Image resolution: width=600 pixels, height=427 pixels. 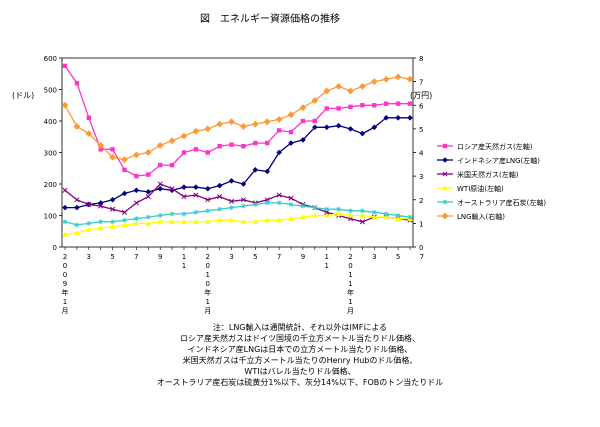 I want to click on note-line-1: 注：LNG輸入は通関統計、それ以外はIMFによる, so click(x=300, y=327).